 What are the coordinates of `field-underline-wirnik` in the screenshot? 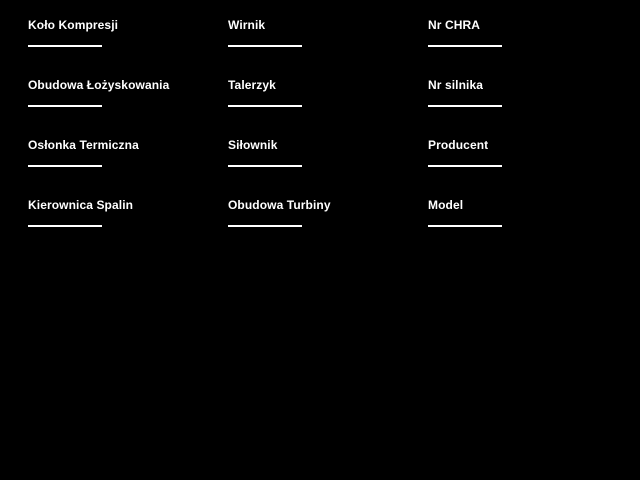 It's located at (265, 46).